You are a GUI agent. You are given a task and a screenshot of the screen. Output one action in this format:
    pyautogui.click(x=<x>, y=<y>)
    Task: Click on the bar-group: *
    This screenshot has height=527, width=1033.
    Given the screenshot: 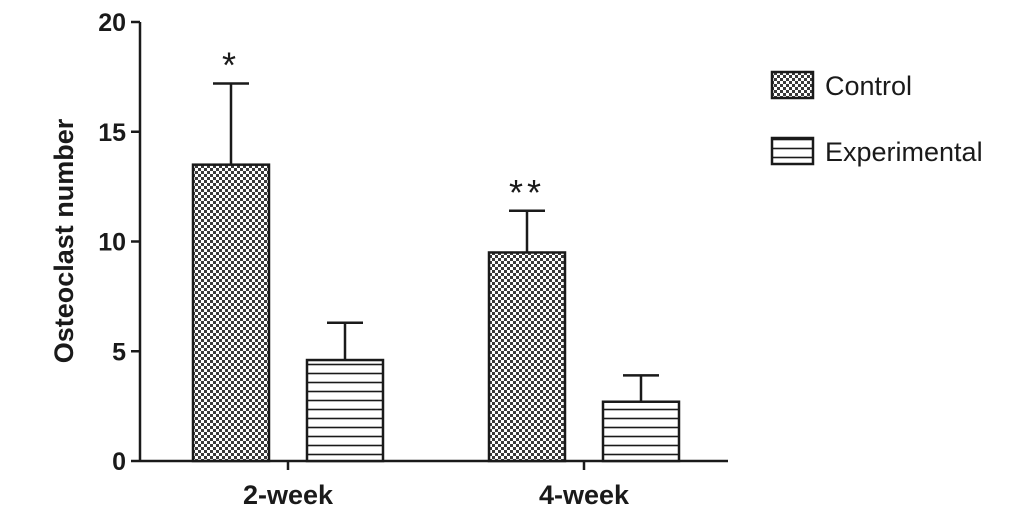 What is the action you would take?
    pyautogui.click(x=231, y=253)
    